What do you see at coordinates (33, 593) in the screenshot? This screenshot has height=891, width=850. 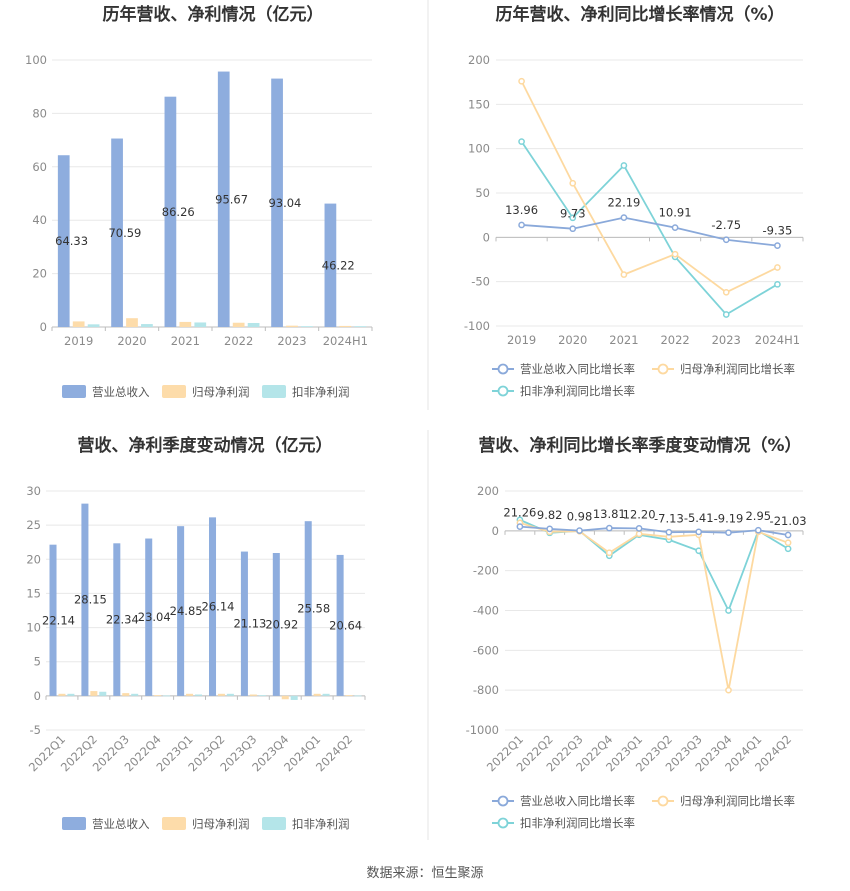 I see `y-tick-label: 15` at bounding box center [33, 593].